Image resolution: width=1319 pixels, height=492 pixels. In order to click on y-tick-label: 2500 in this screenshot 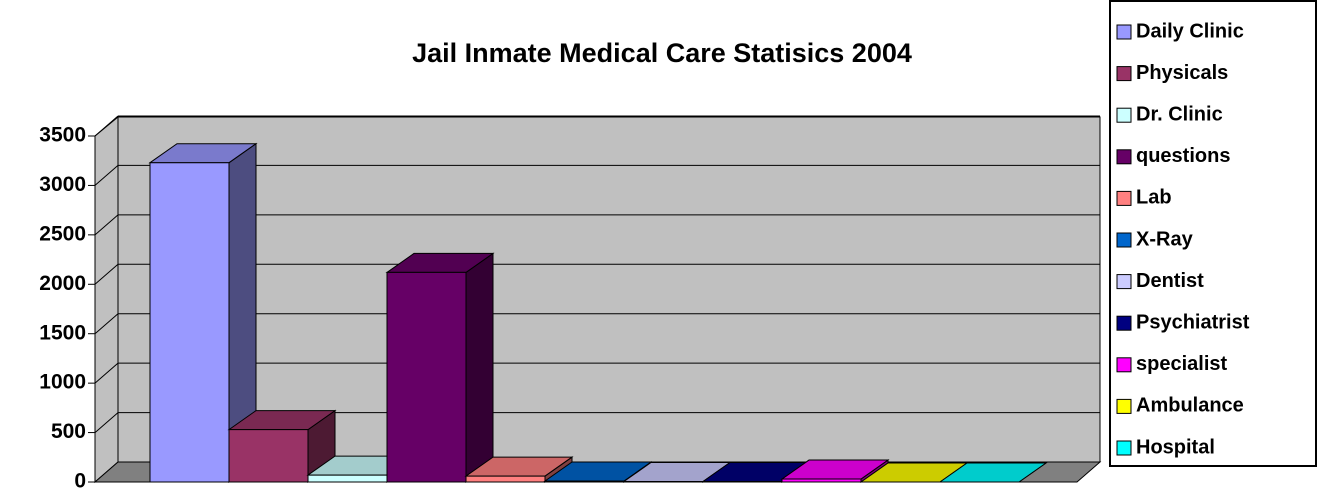, I will do `click(62, 233)`.